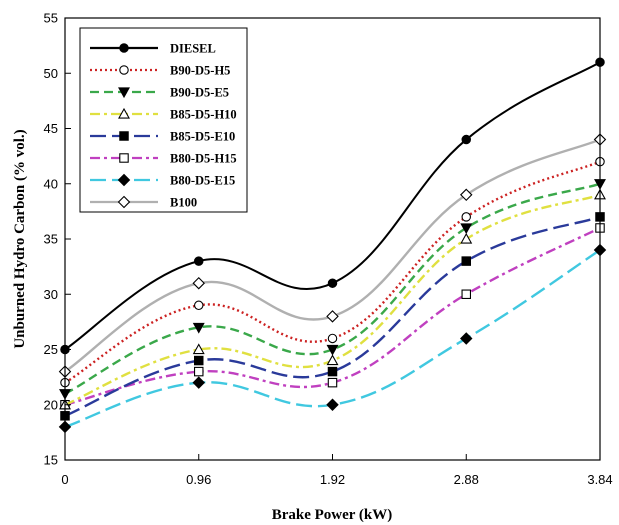 Image resolution: width=619 pixels, height=525 pixels. What do you see at coordinates (193, 49) in the screenshot?
I see `legend-label: DIESEL` at bounding box center [193, 49].